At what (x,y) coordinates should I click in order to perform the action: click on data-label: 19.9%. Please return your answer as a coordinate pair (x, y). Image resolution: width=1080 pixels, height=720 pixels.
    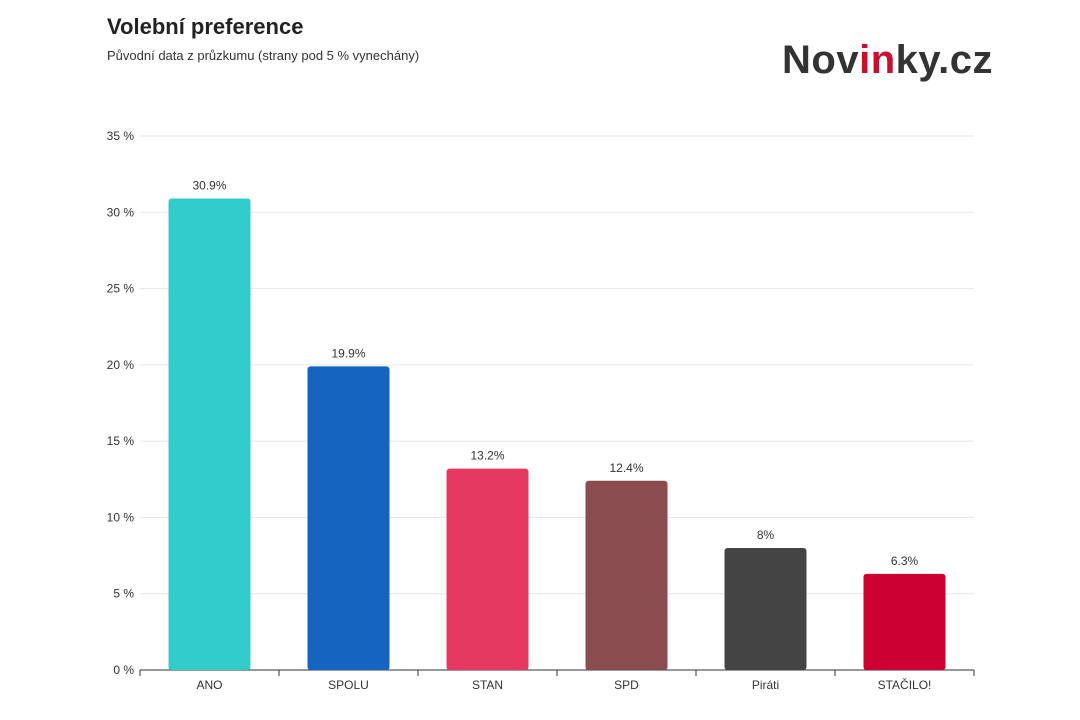
    Looking at the image, I should click on (348, 353).